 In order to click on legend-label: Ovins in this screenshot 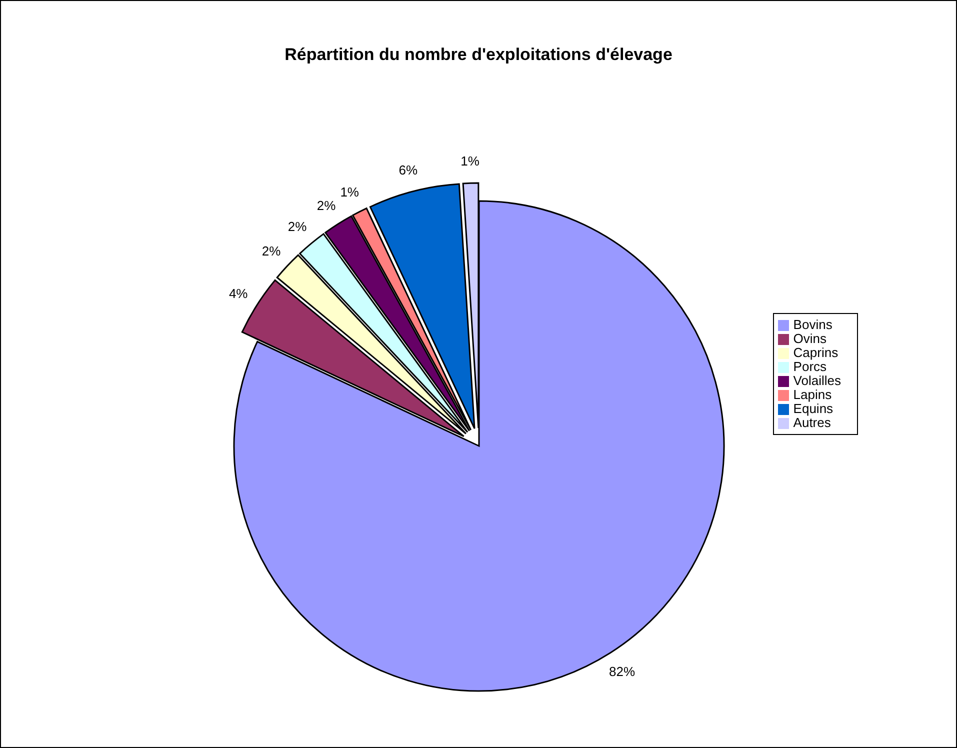, I will do `click(810, 338)`.